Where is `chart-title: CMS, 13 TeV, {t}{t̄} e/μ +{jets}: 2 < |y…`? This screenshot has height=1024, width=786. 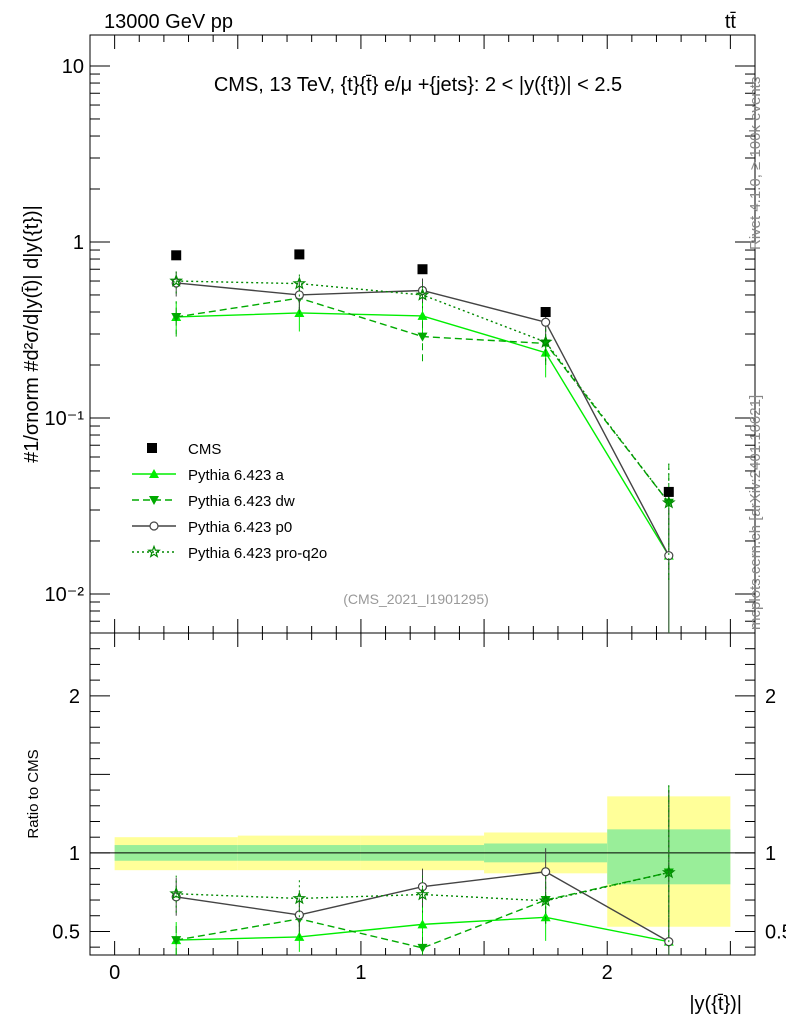
chart-title: CMS, 13 TeV, {t}{t̄} e/μ +{jets}: 2 < |y… is located at coordinates (418, 85).